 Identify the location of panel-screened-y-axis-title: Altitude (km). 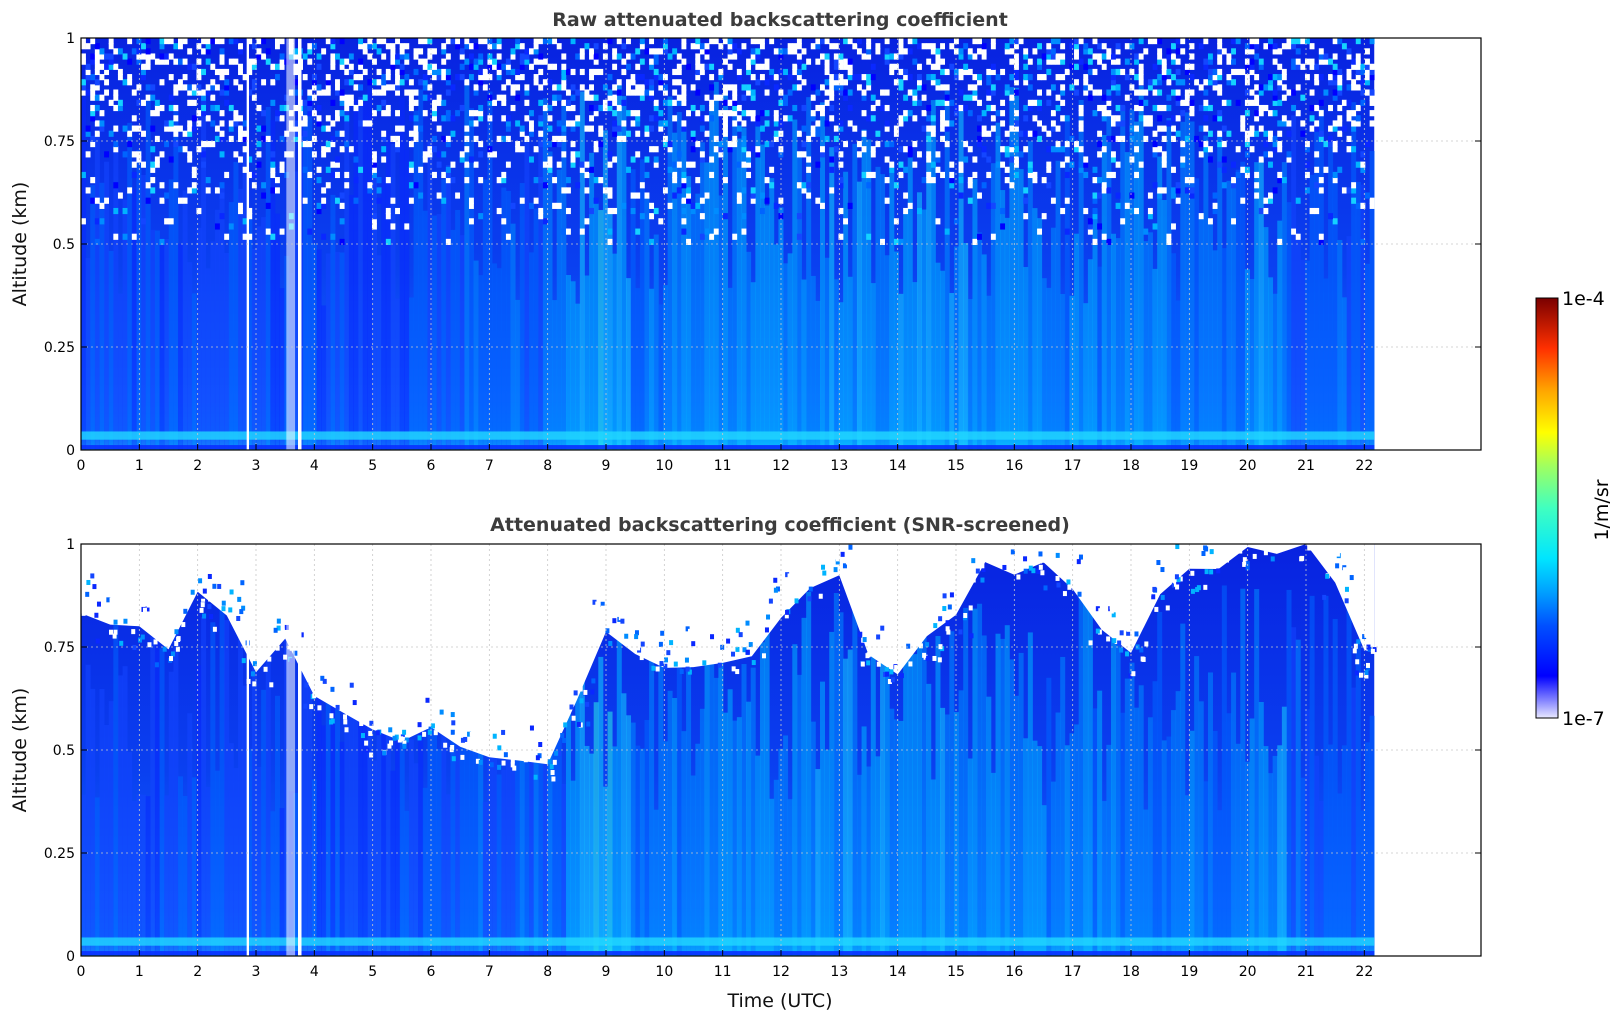
(20, 750).